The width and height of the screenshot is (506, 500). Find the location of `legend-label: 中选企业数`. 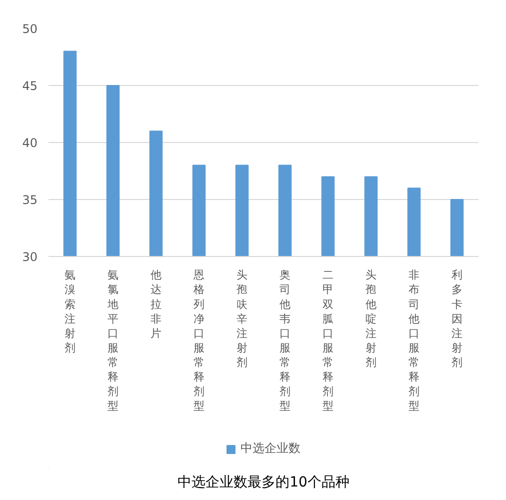

legend-label: 中选企业数 is located at coordinates (270, 448).